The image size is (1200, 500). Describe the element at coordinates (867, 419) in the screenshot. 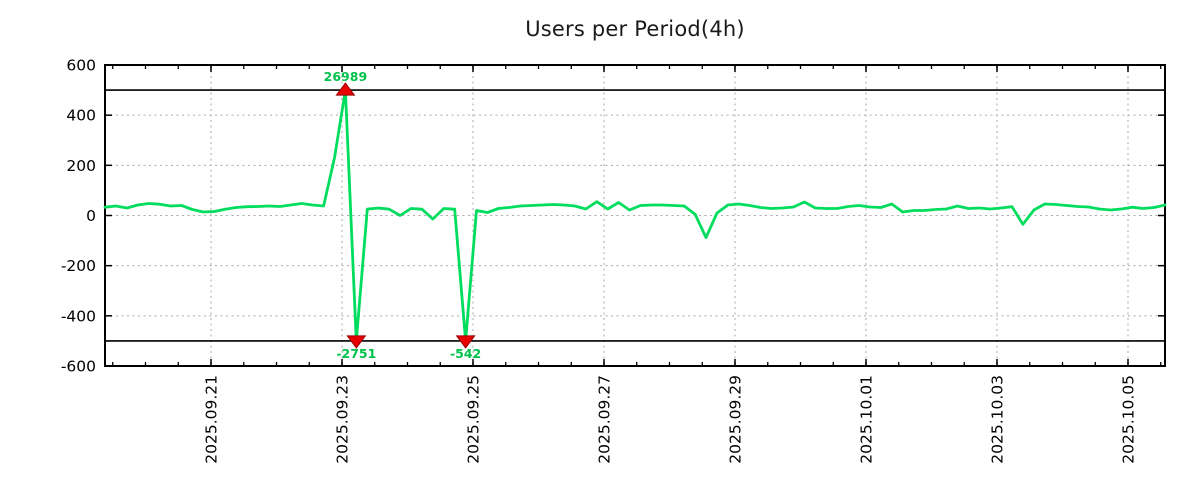

I see `x-tick-label: 2025.10.01` at that location.